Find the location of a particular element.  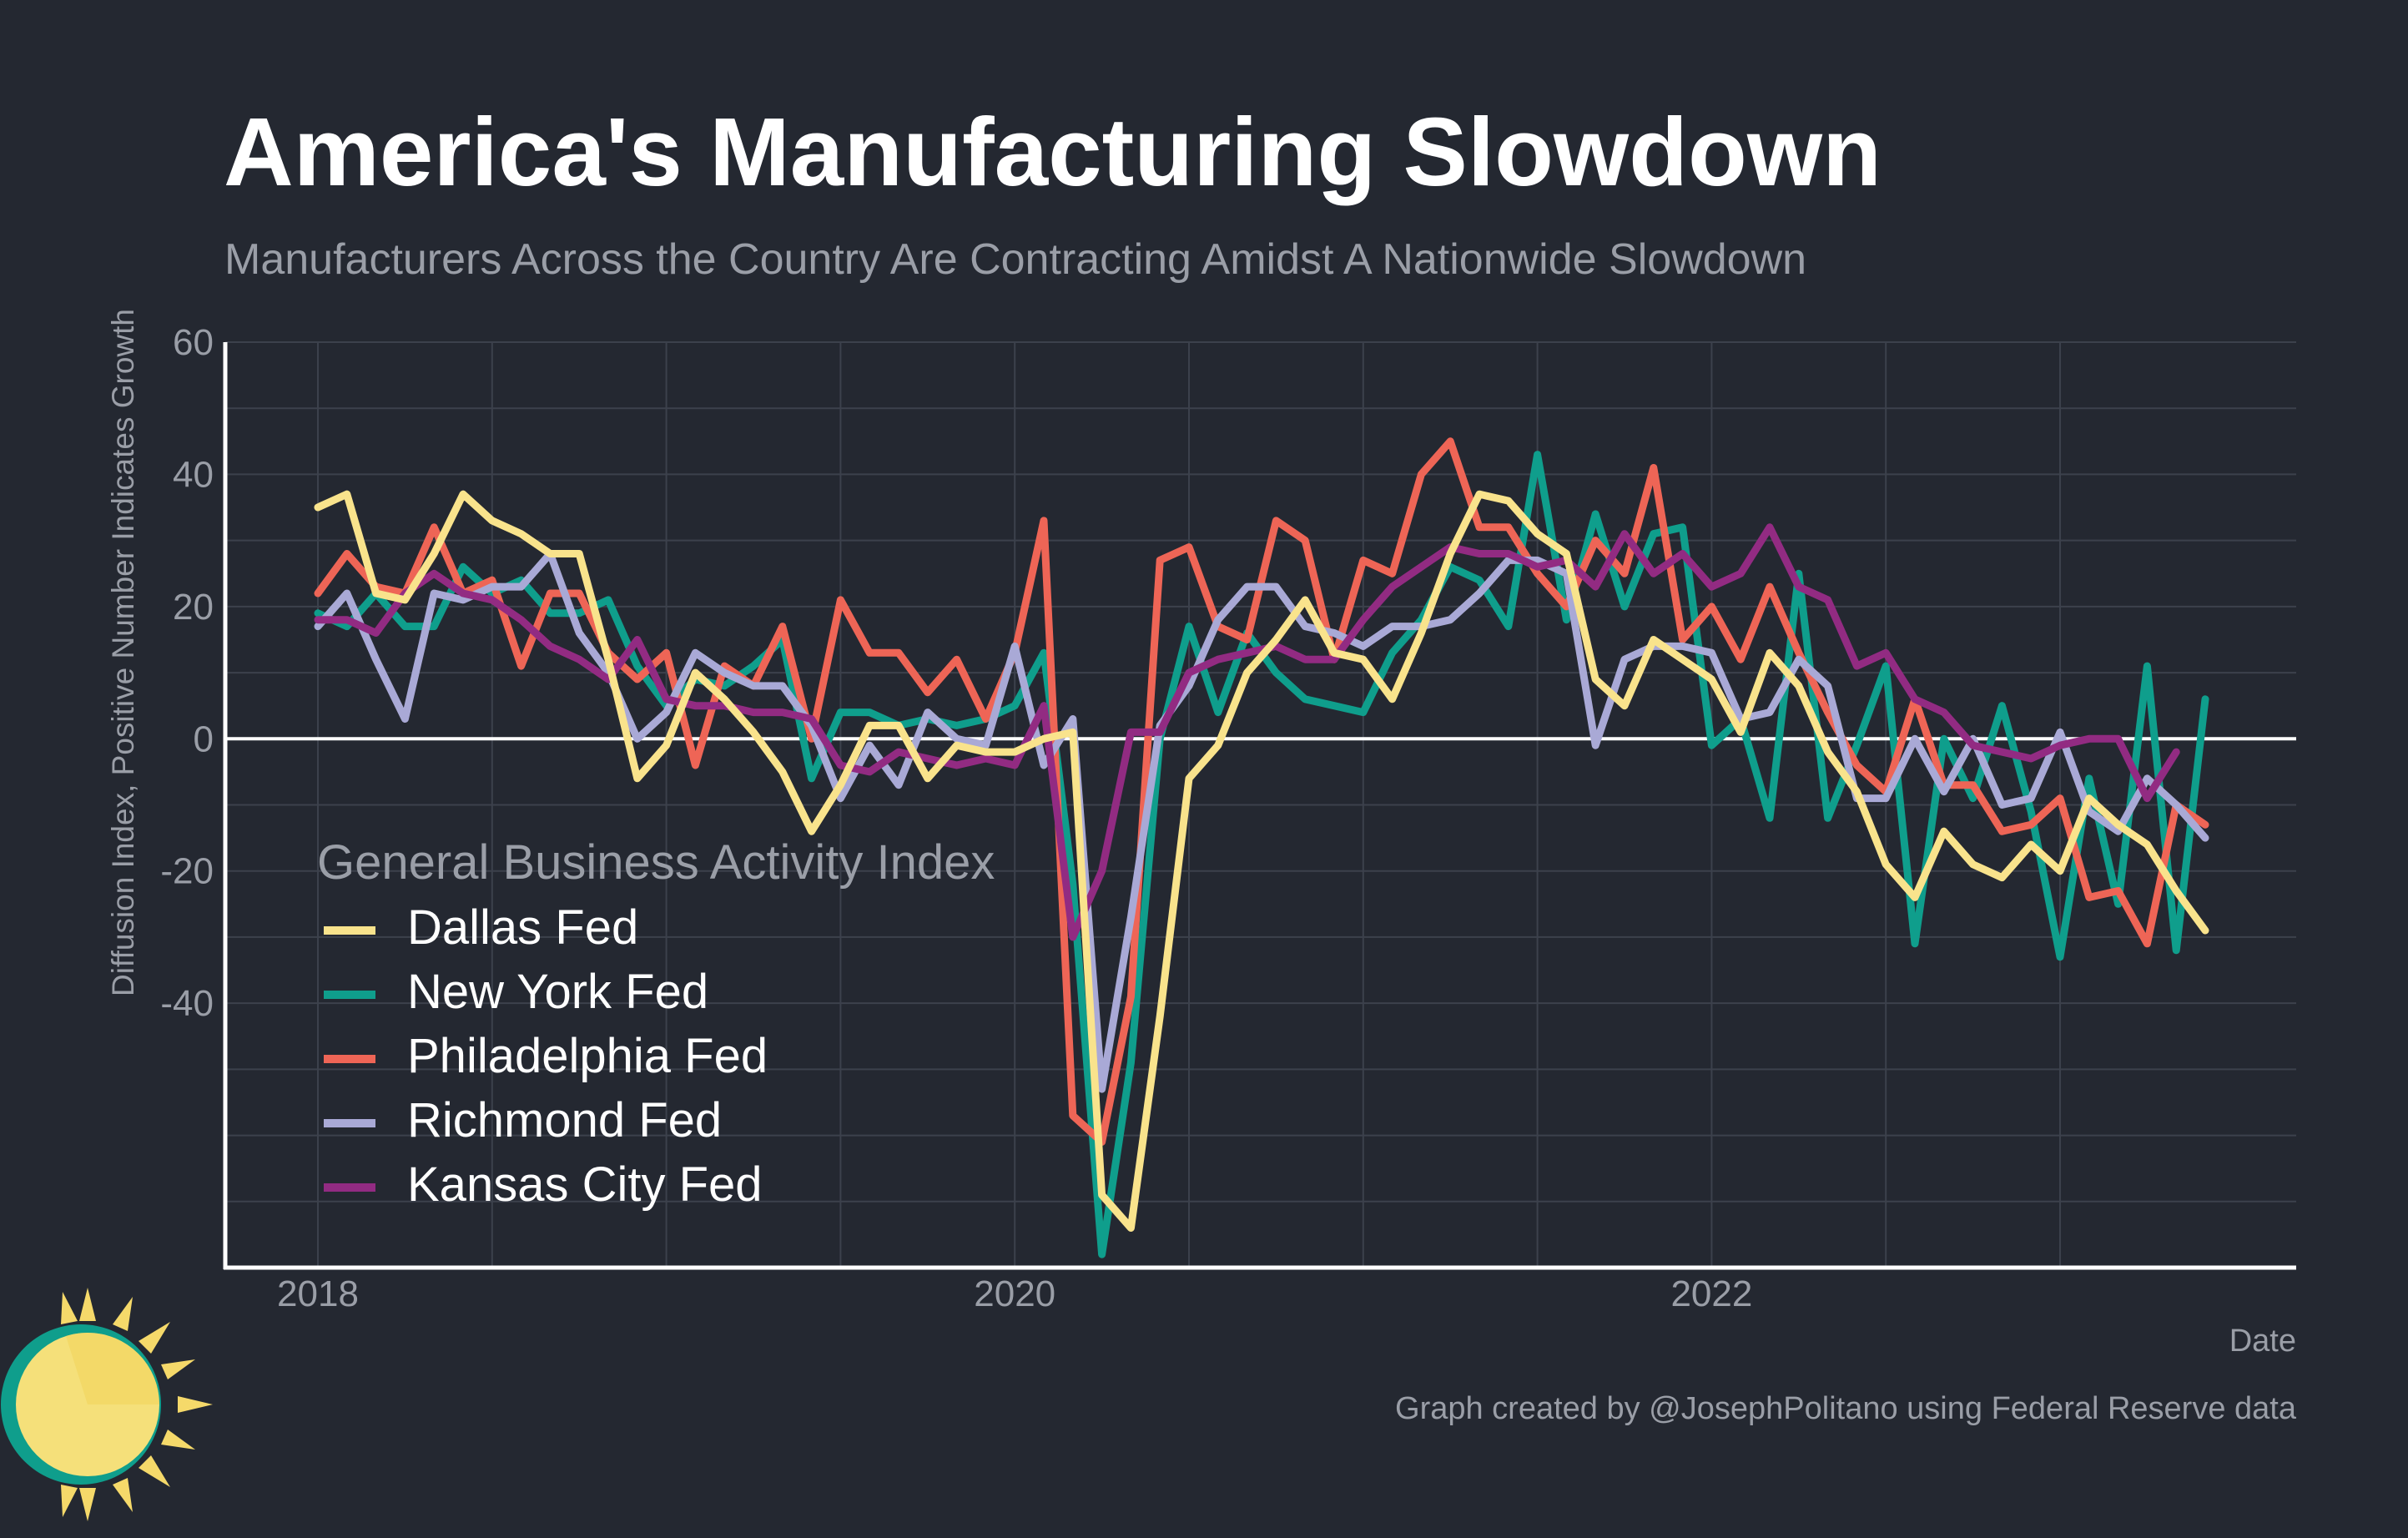

y-tick-label: 60 is located at coordinates (193, 342).